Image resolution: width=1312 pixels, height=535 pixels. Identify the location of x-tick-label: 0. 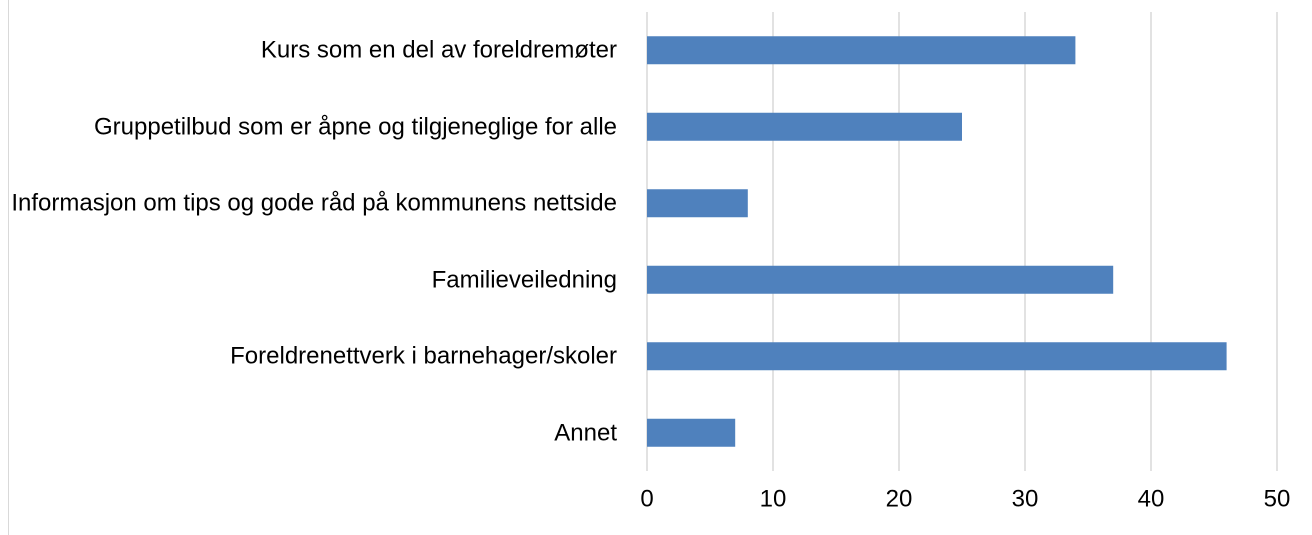
(646, 498).